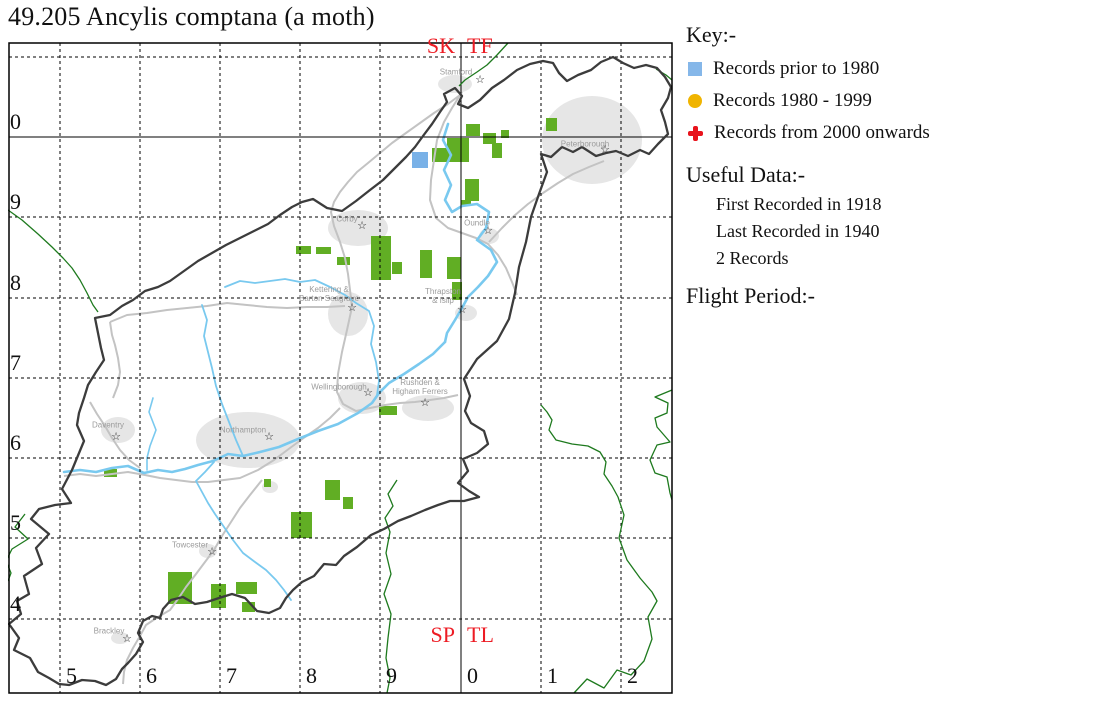  What do you see at coordinates (750, 295) in the screenshot?
I see `flight-period-heading: Flight Period:-` at bounding box center [750, 295].